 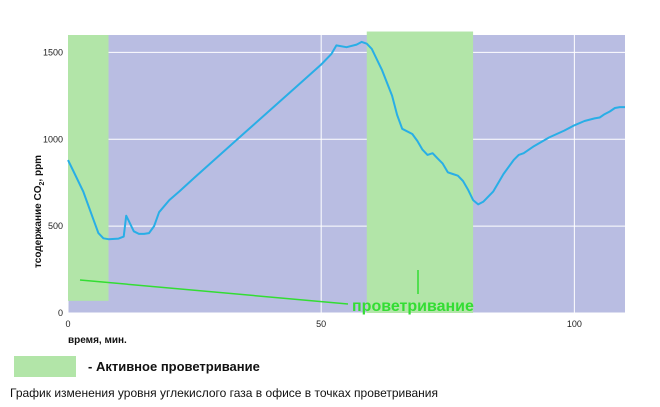 What do you see at coordinates (38, 168) in the screenshot?
I see `y-axis-label-unit: , ppm` at bounding box center [38, 168].